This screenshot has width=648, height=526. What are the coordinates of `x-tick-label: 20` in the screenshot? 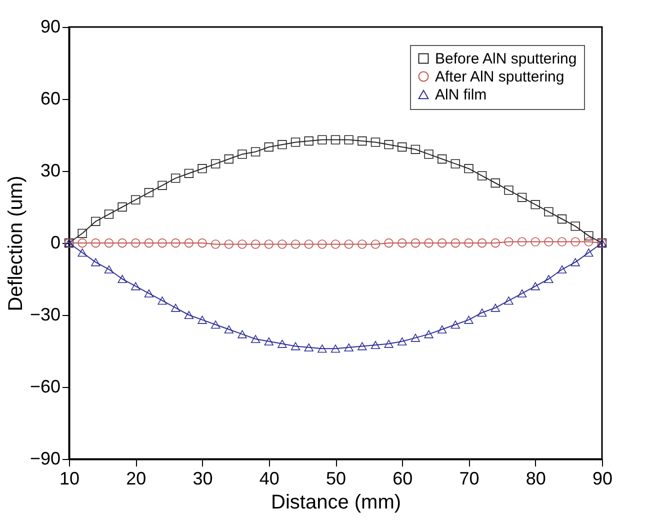 It's located at (136, 478).